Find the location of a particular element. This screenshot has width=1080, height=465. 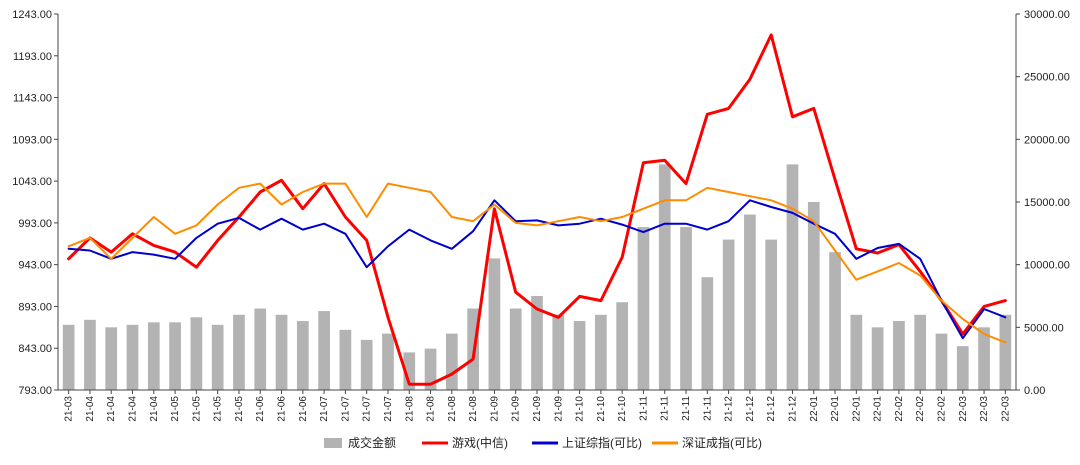

y-left-tick-label: 793.00 is located at coordinates (35, 391).